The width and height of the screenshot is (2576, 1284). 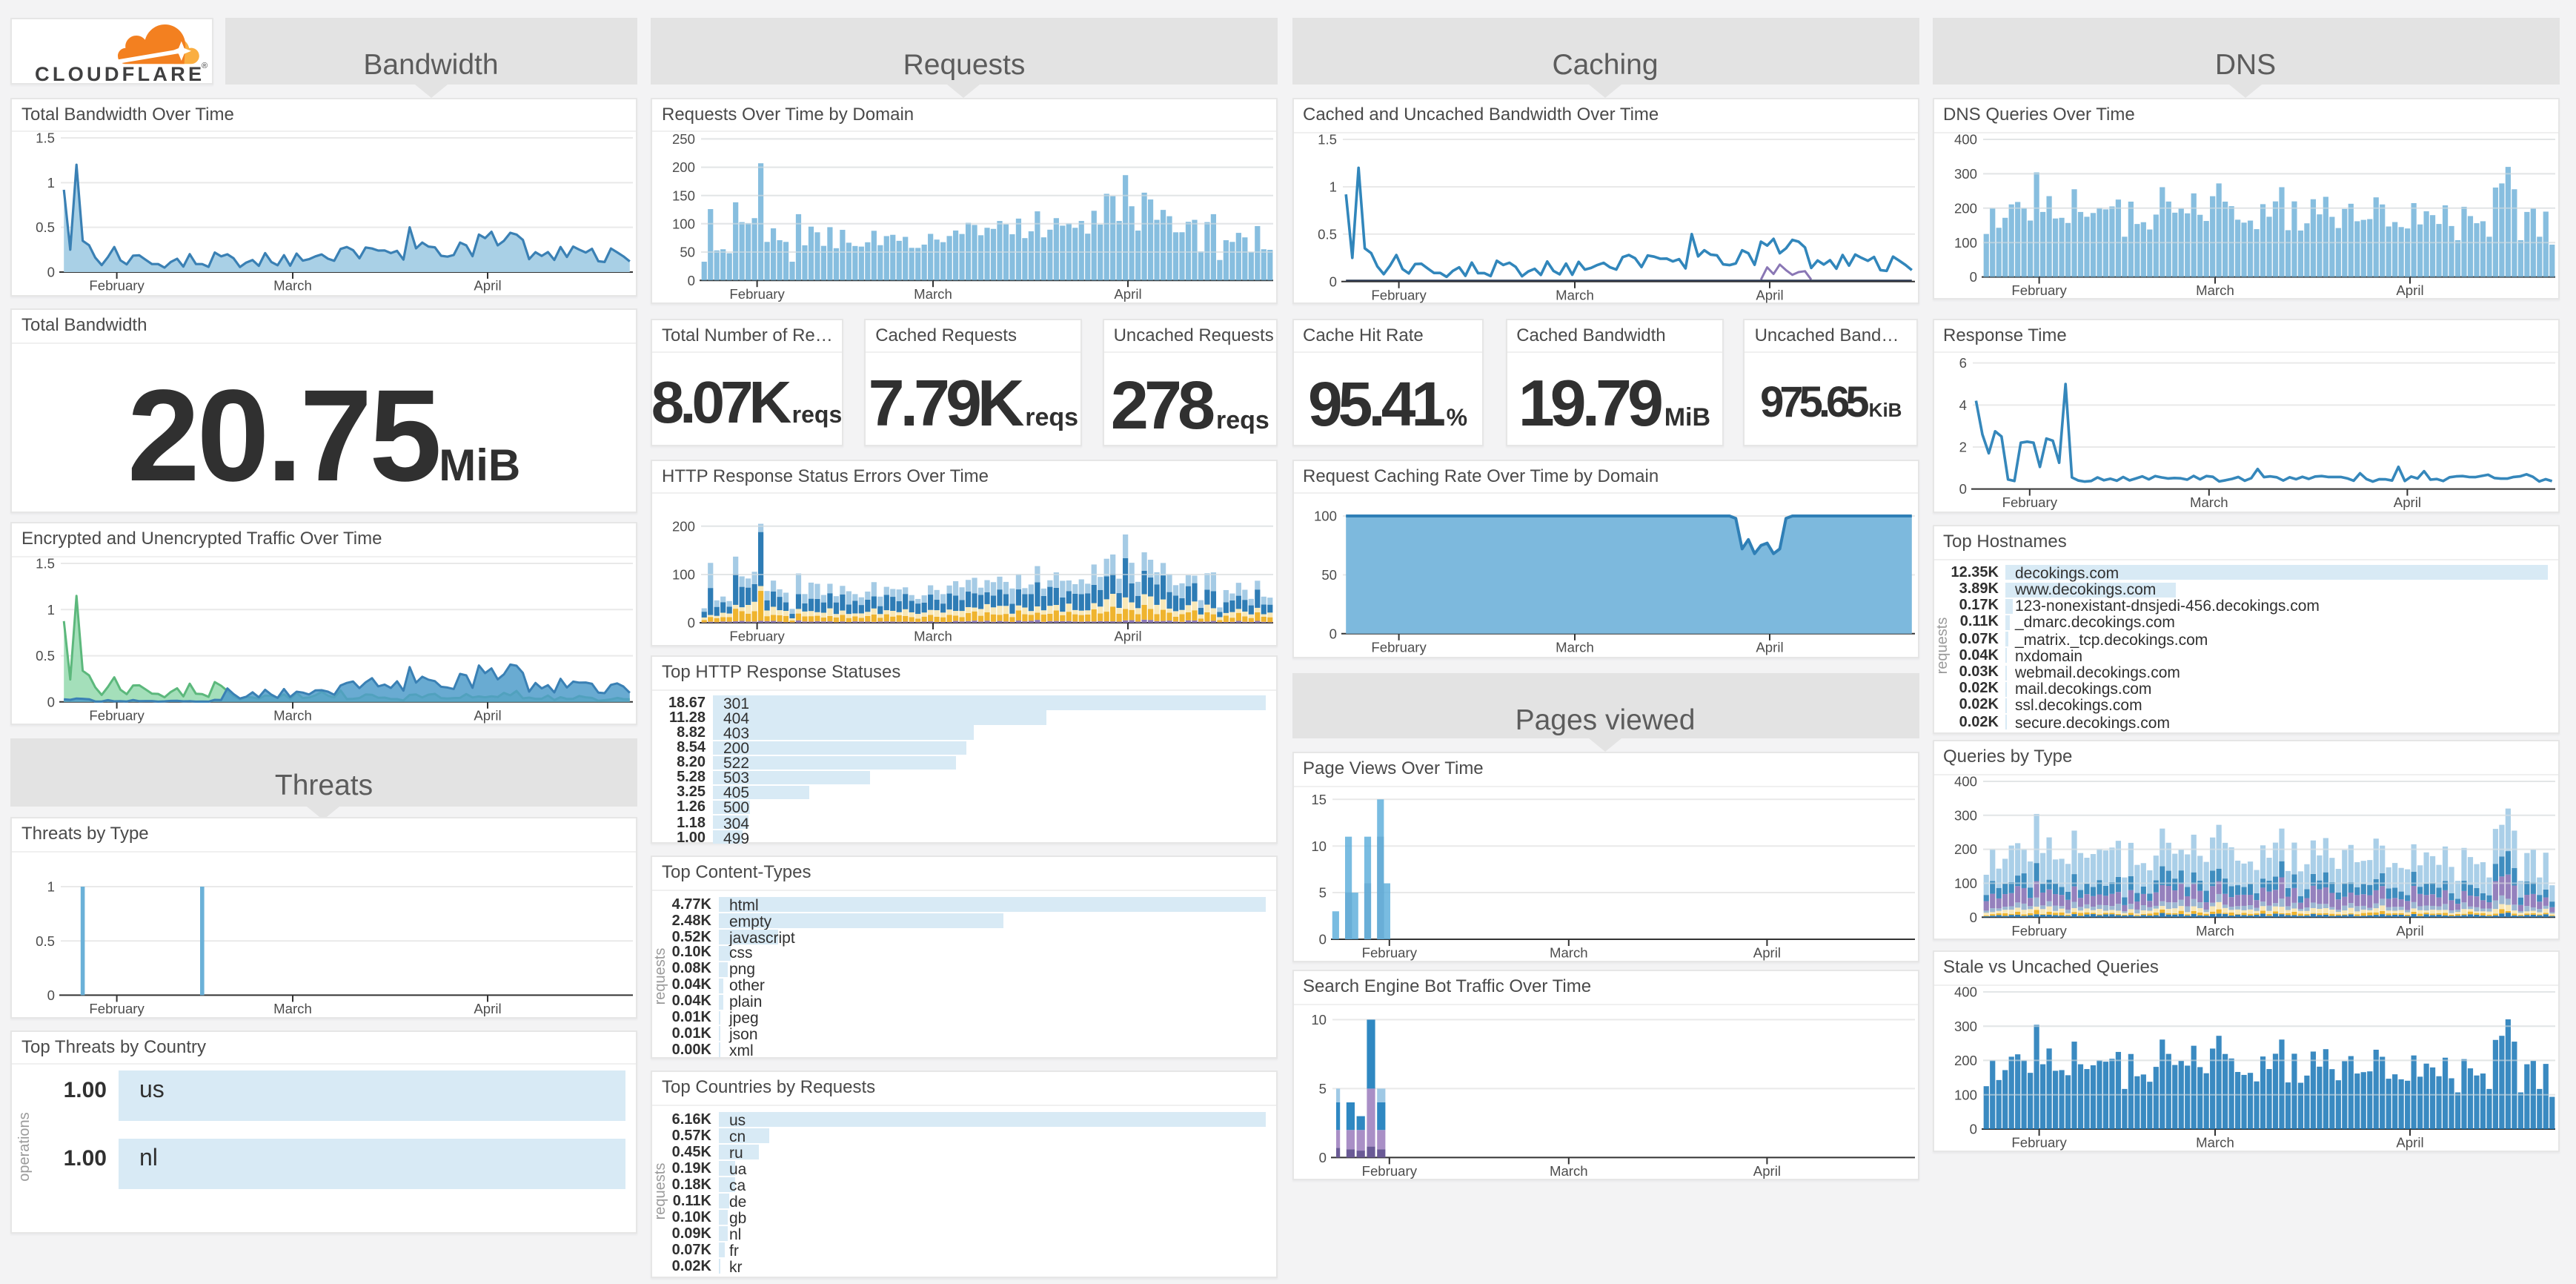 What do you see at coordinates (683, 196) in the screenshot?
I see `svg-text: 150` at bounding box center [683, 196].